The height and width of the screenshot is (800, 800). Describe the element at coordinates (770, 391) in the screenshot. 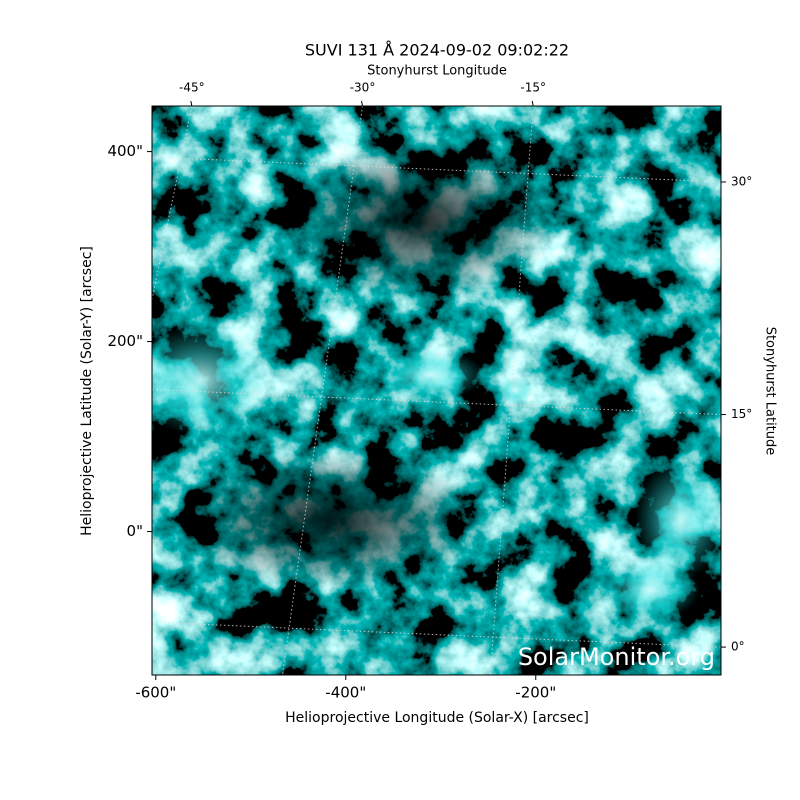

I see `y2-axis-label: Stonyhurst Latitude` at that location.